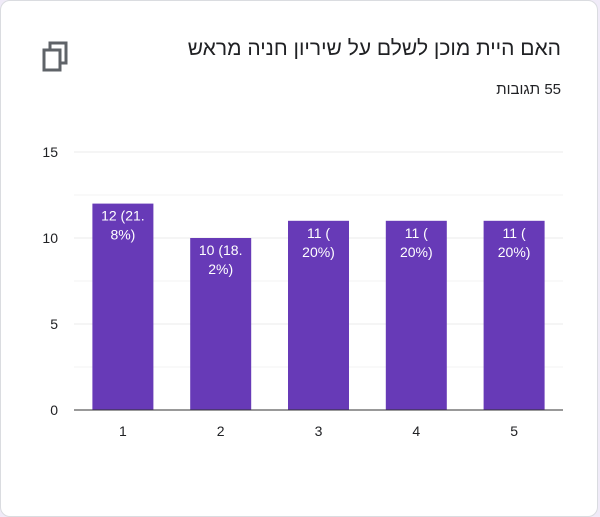  What do you see at coordinates (374, 48) in the screenshot?
I see `chart-title: האם היית מוכן לשלם על שיריון חניה מראש` at bounding box center [374, 48].